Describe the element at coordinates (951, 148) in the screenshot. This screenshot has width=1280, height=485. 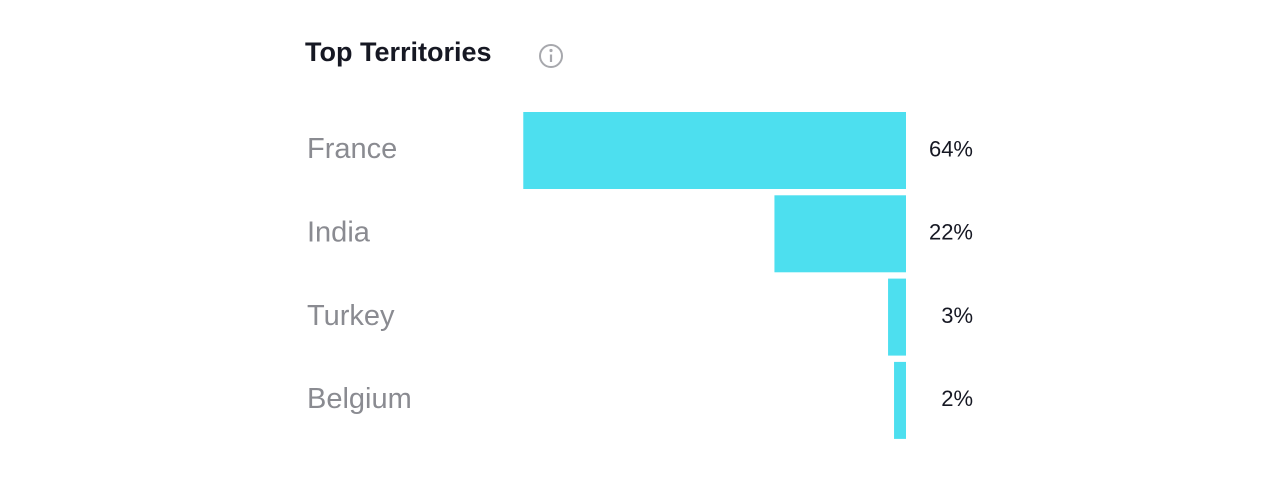
I see `value-label: 64%` at that location.